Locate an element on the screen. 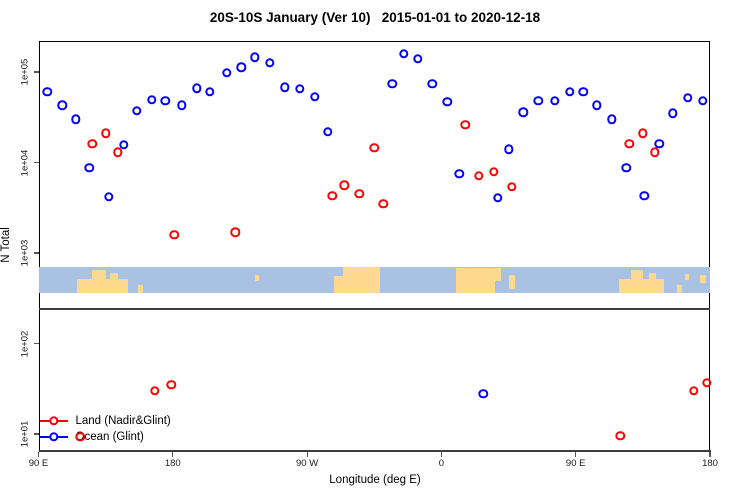 The height and width of the screenshot is (500, 750). legend-ocean-line-marker is located at coordinates (54, 437).